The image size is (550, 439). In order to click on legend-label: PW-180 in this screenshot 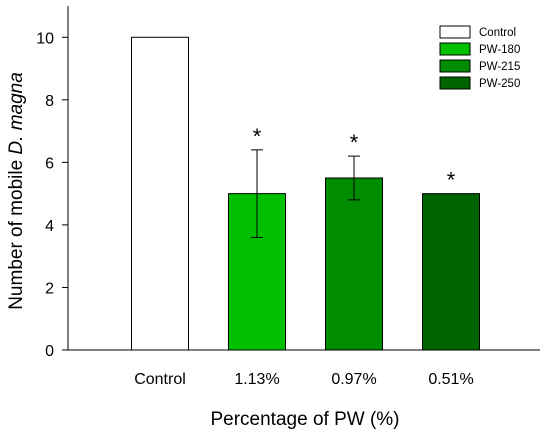, I will do `click(499, 50)`.